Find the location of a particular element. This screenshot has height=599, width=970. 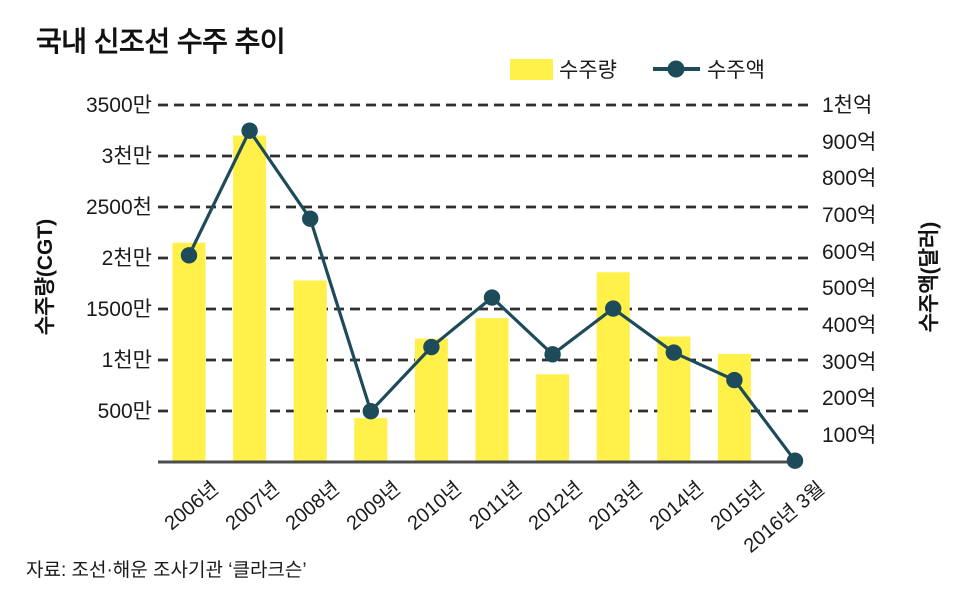

line-point-2016년 3월 is located at coordinates (795, 460).